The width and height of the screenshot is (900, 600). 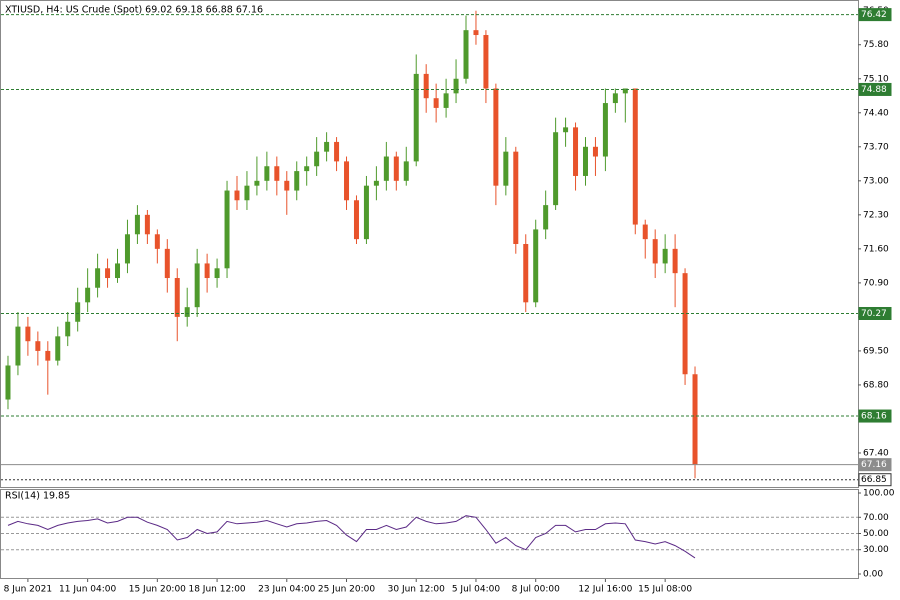 I want to click on level-label: 76.42, so click(x=874, y=15).